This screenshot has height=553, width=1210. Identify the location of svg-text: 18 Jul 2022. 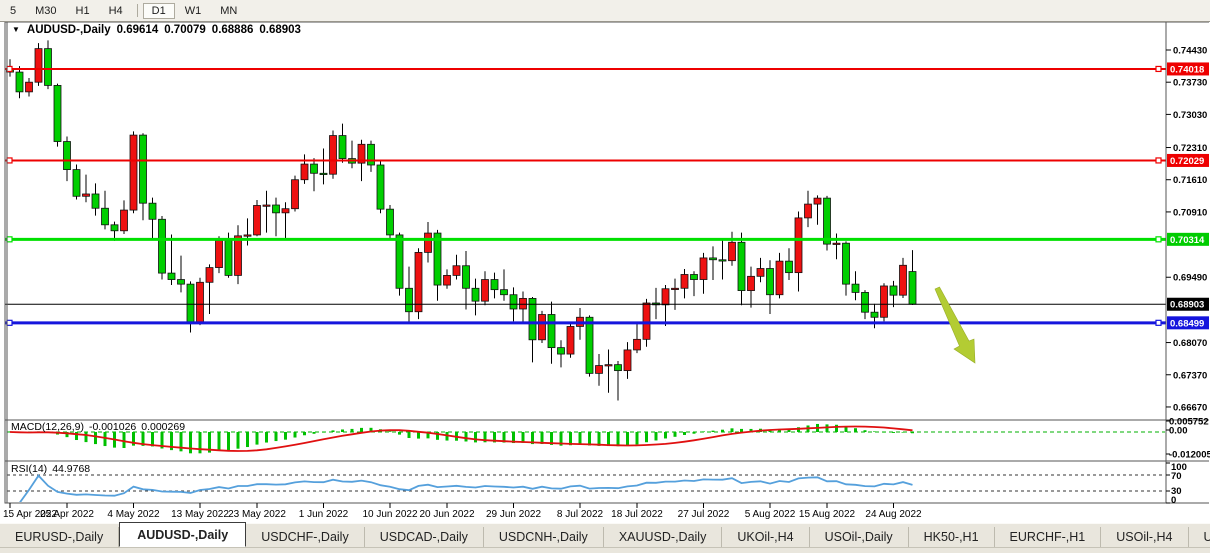
(637, 514).